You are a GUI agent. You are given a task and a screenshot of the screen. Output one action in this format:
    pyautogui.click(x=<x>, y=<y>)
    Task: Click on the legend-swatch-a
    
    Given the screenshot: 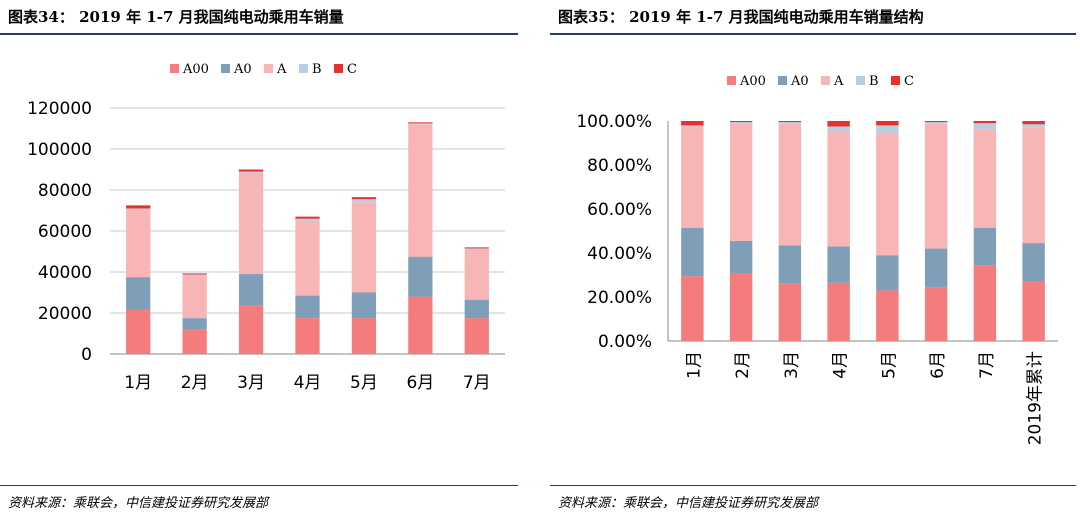 What is the action you would take?
    pyautogui.click(x=825, y=80)
    